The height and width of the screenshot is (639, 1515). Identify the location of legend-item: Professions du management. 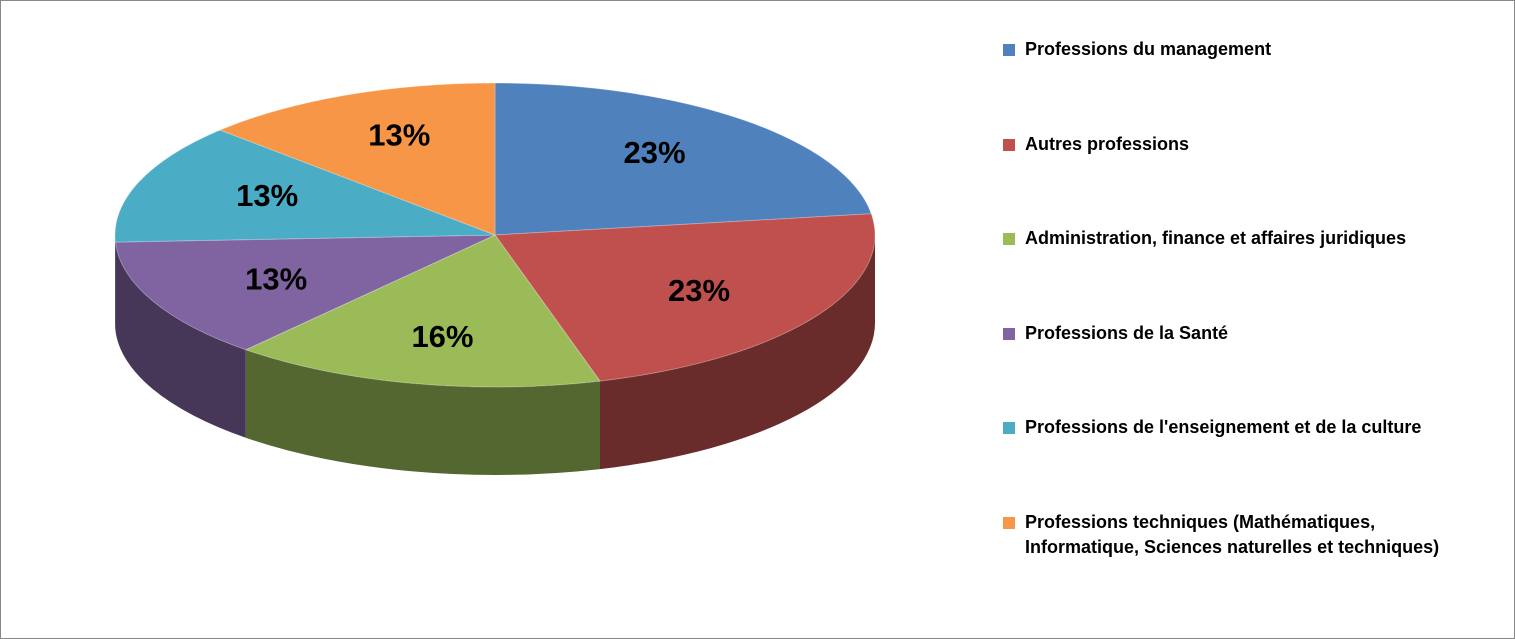
(1238, 49).